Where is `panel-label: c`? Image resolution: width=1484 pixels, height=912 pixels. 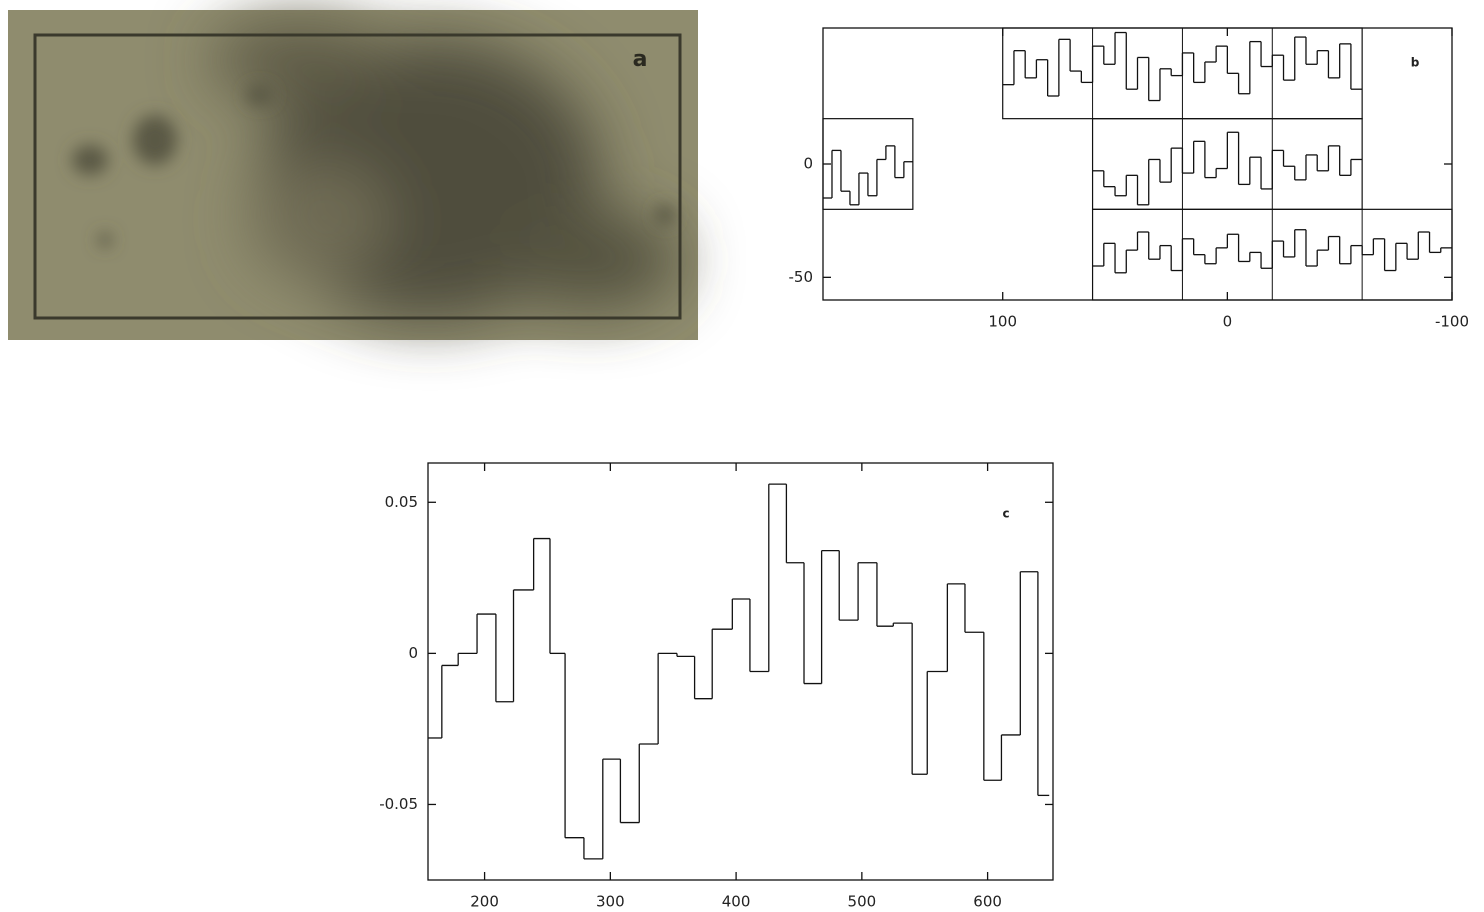 panel-label: c is located at coordinates (1005, 514).